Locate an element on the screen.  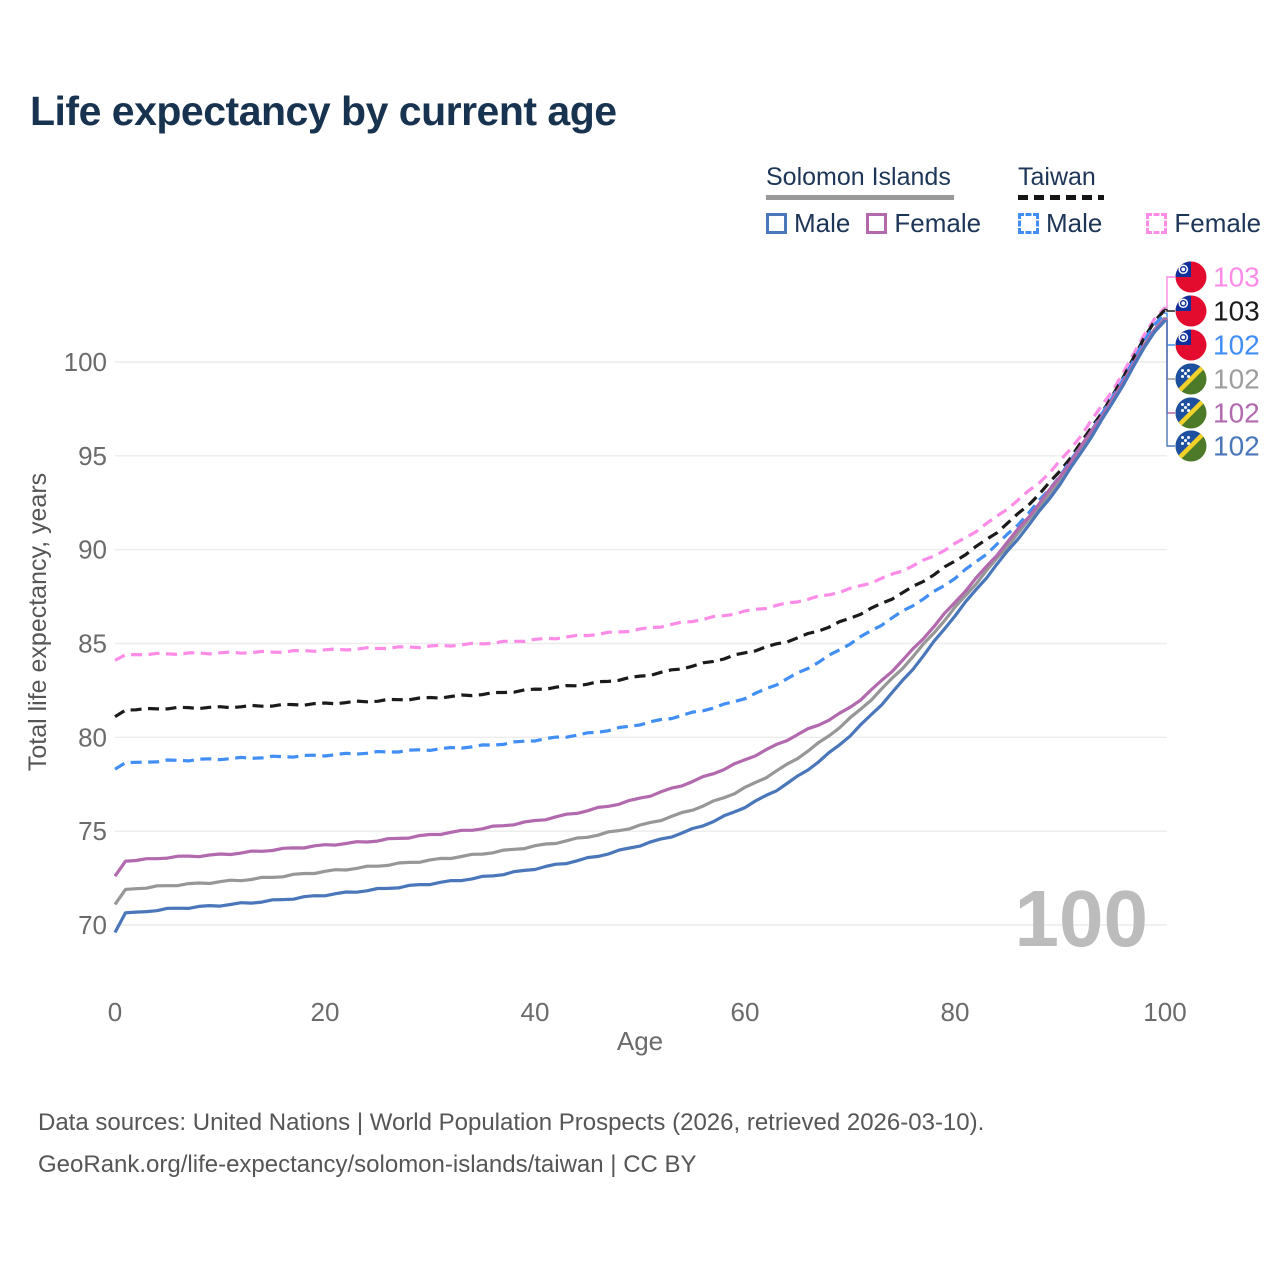
legend-header-solomon-islands: Solomon Islands is located at coordinates (858, 177).